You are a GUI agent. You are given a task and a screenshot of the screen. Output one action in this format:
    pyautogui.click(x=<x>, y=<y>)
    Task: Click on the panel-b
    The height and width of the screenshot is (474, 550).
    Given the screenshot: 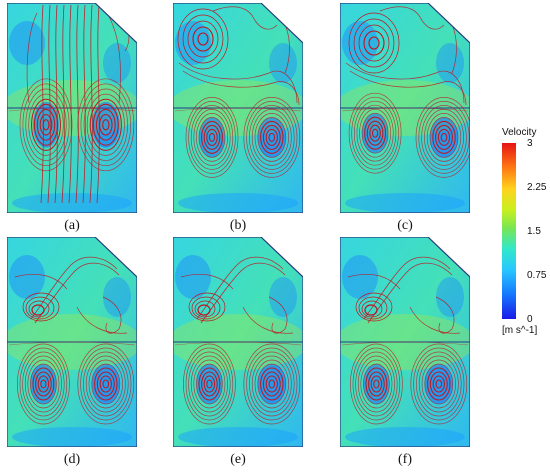 What is the action you would take?
    pyautogui.click(x=238, y=108)
    